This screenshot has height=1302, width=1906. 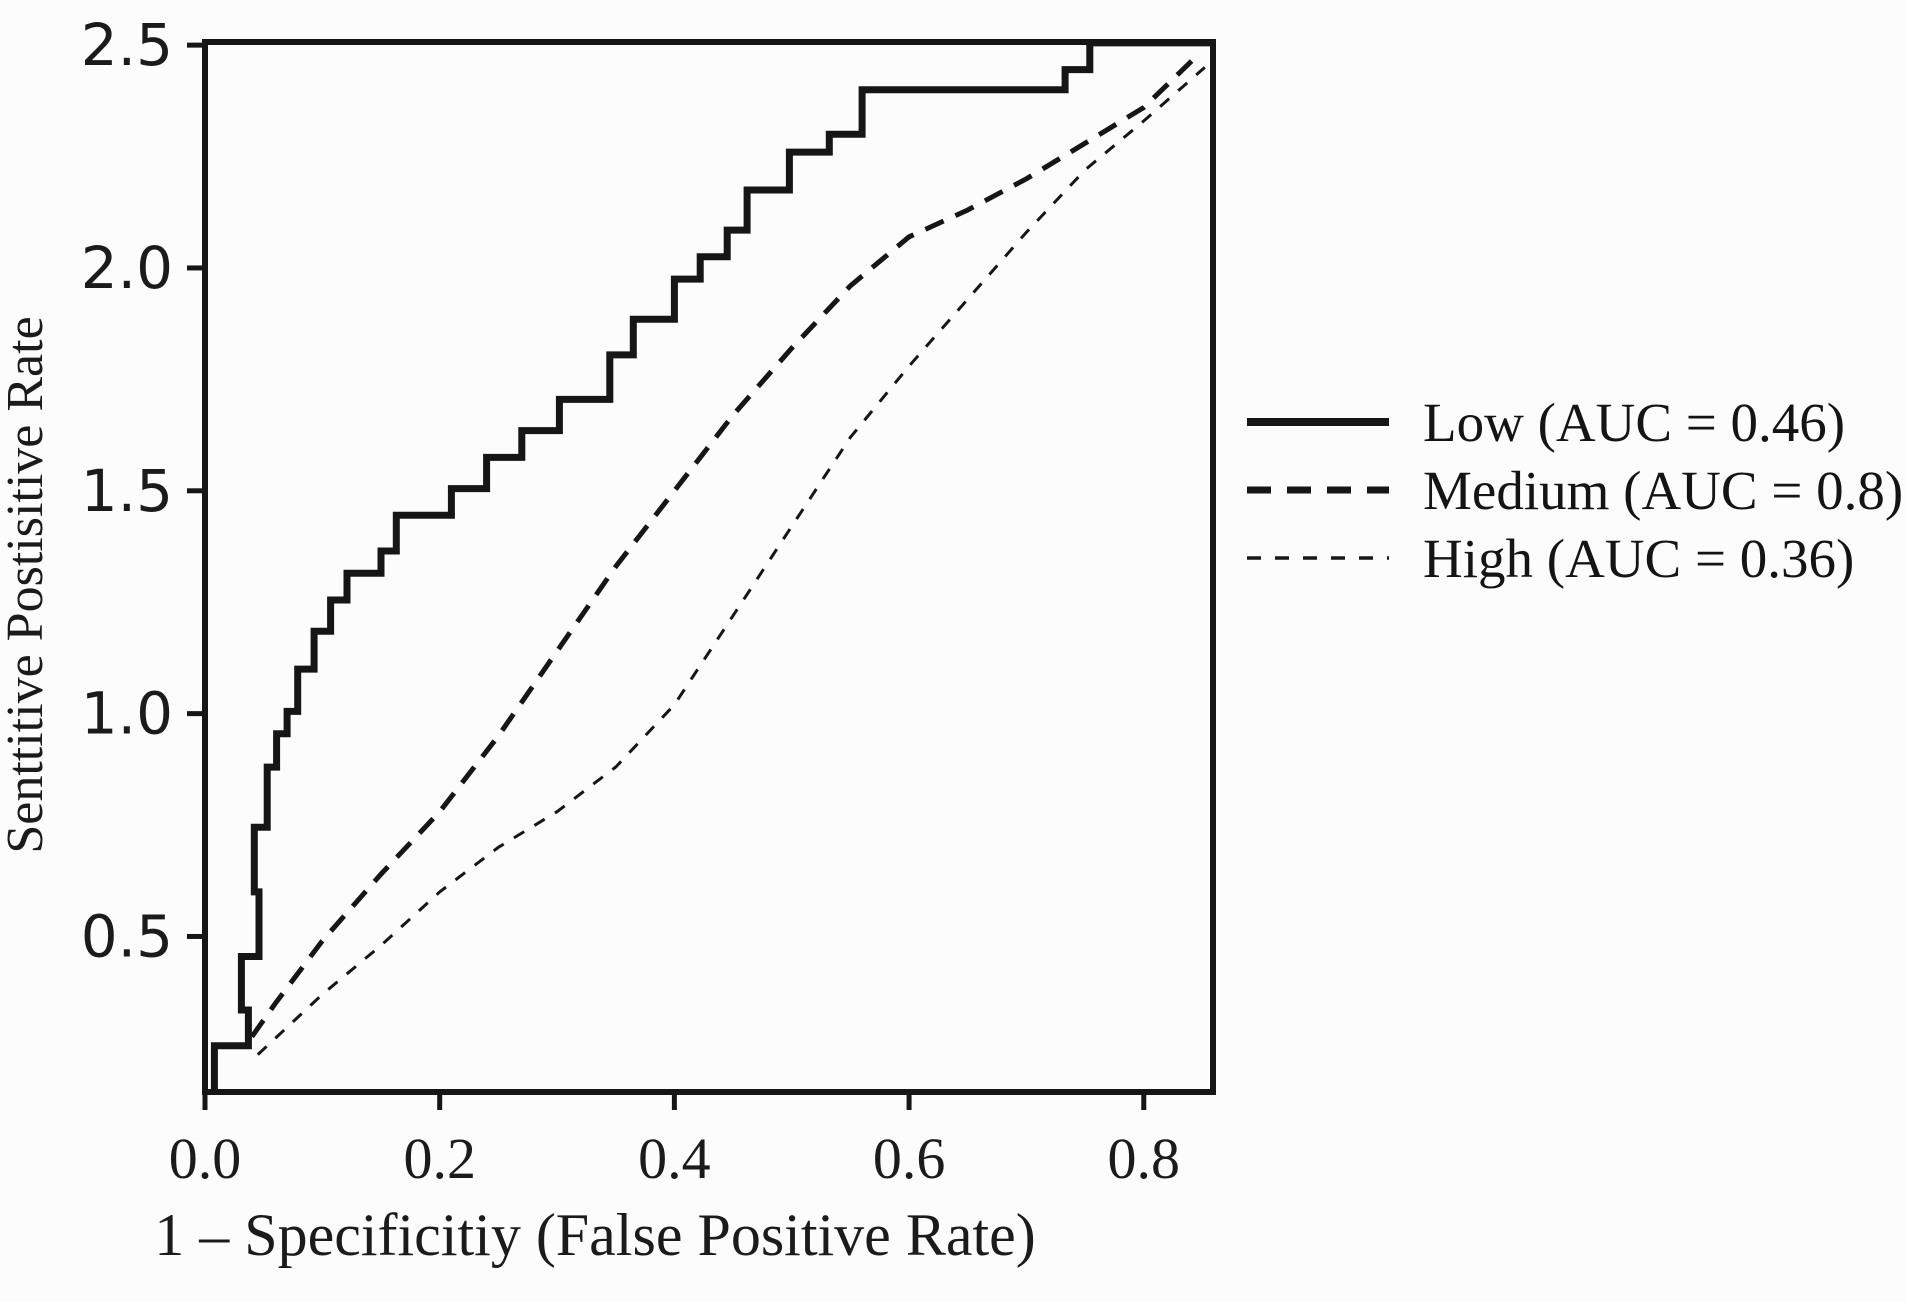 I want to click on x-axis-title: 1 – Specificitiy (False Positive Rate), so click(x=595, y=1235).